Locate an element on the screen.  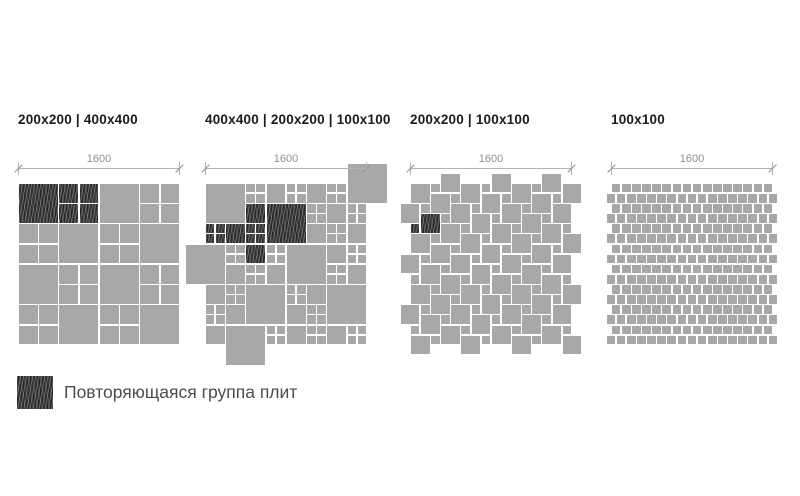
dimension-label: 1600 is located at coordinates (286, 159).